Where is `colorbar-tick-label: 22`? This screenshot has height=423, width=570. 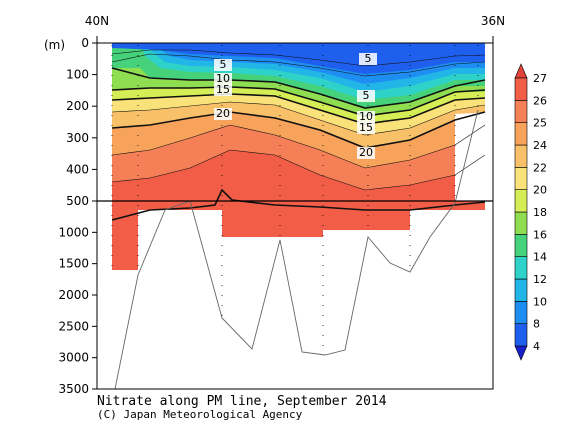 colorbar-tick-label: 22 is located at coordinates (540, 167).